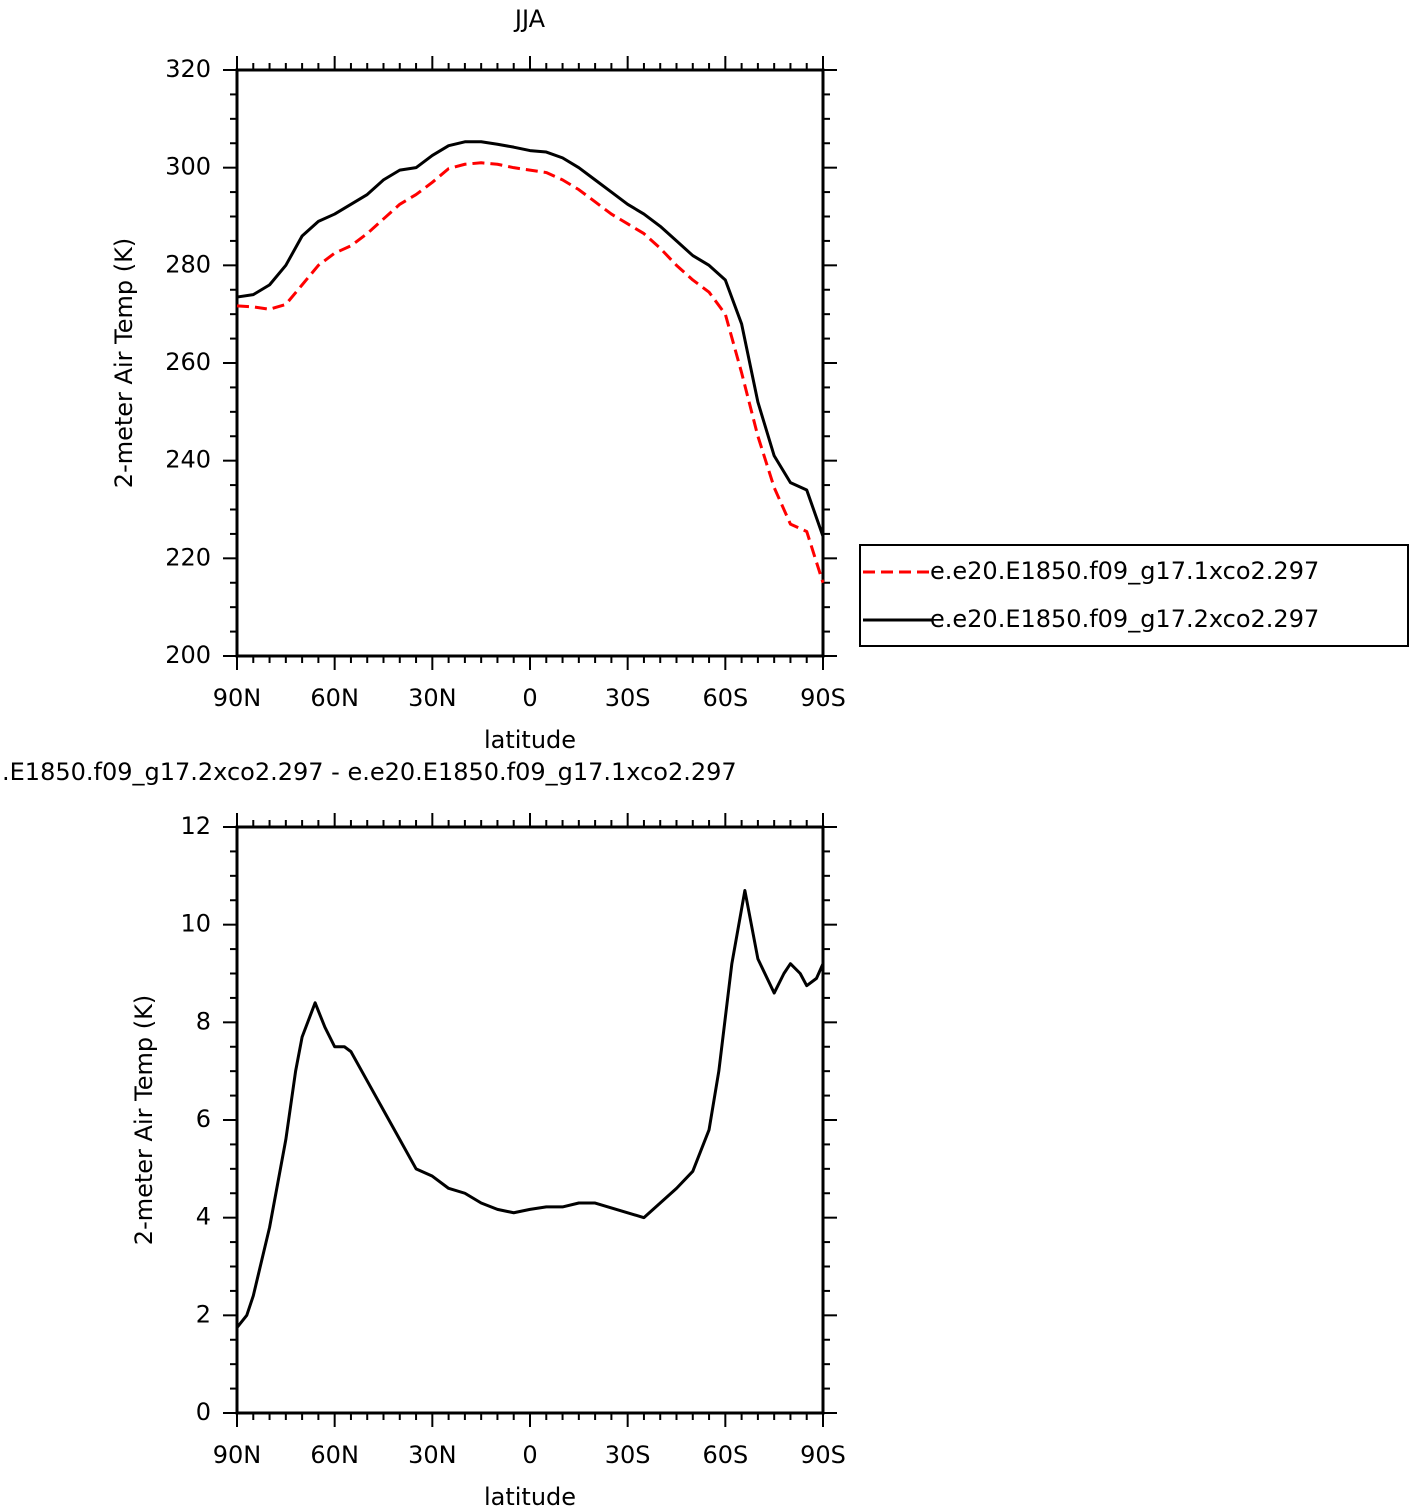 This screenshot has width=1413, height=1512. I want to click on y-tick-label: 320, so click(188, 69).